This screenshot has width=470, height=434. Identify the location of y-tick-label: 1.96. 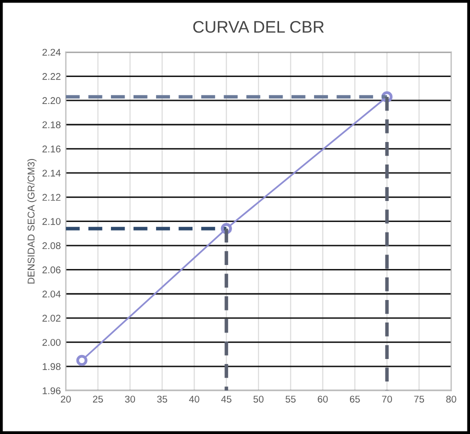
(51, 390).